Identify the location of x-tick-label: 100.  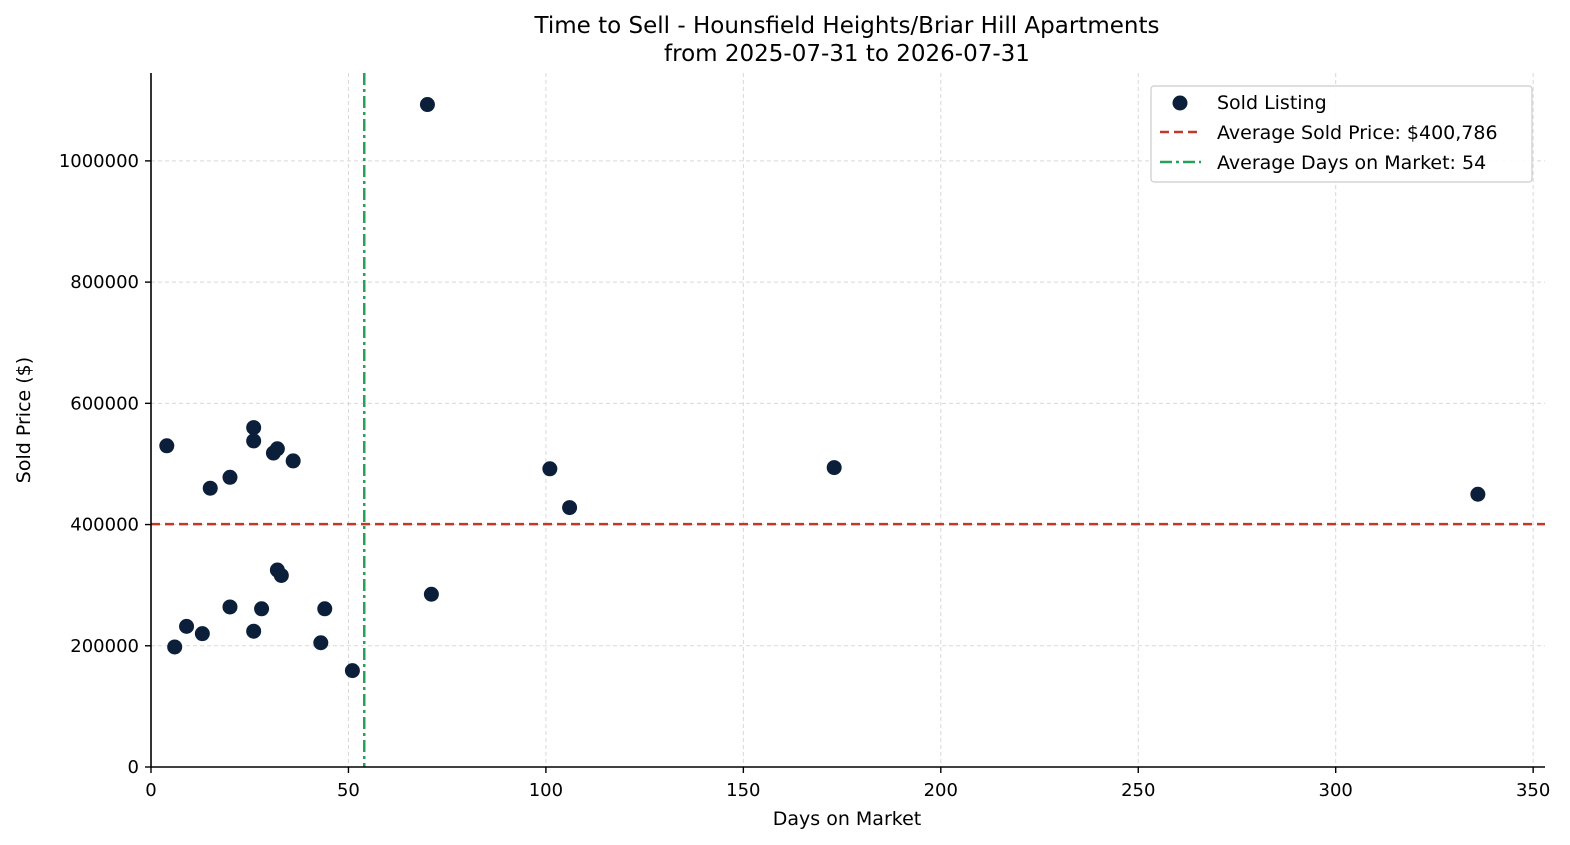
(546, 790).